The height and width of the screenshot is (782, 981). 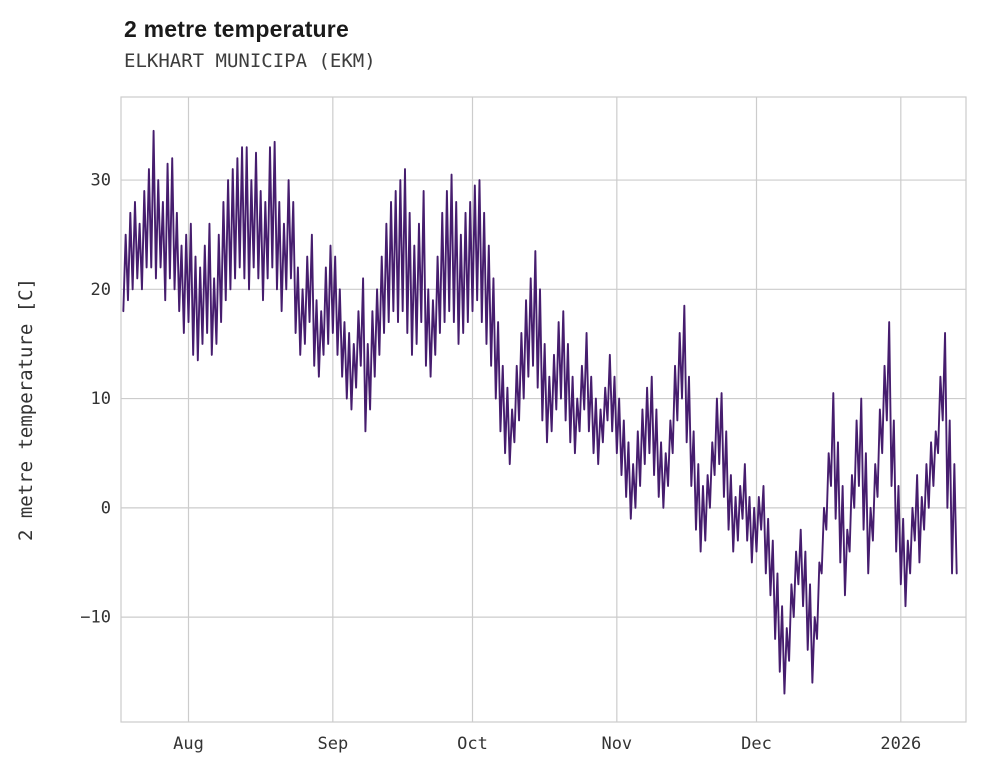 I want to click on y-tick-label: 0, so click(x=106, y=508).